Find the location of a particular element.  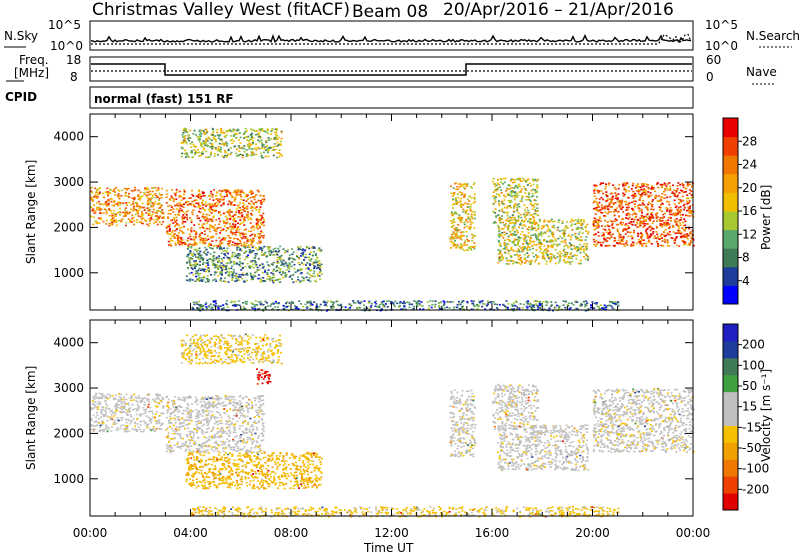

freq-trace is located at coordinates (391, 69).